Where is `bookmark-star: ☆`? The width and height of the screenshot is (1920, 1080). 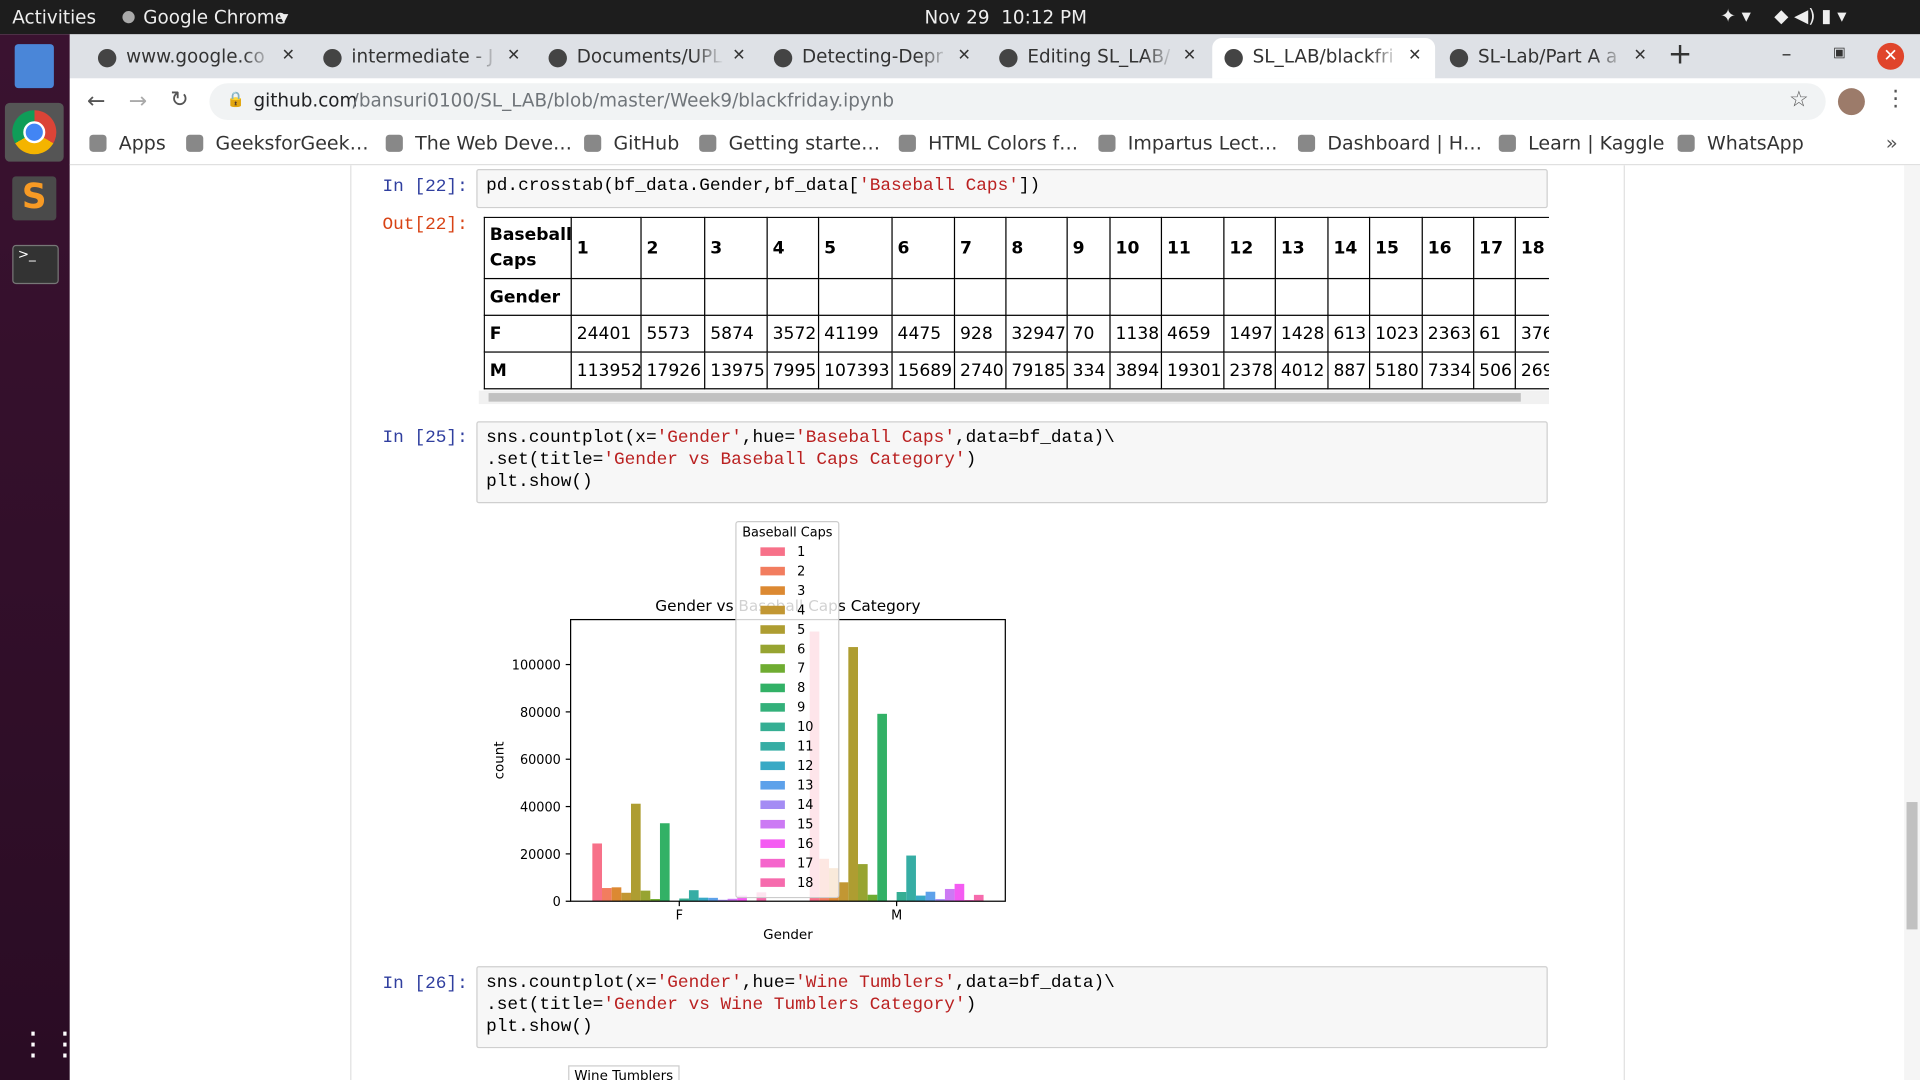
bookmark-star: ☆ is located at coordinates (1798, 99).